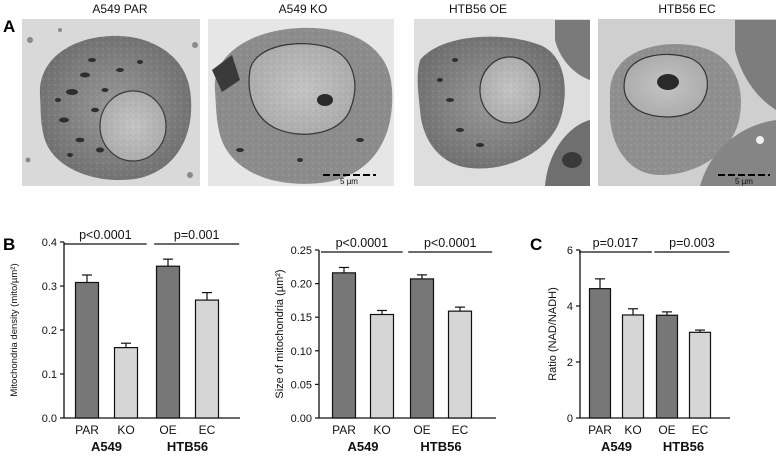 Image resolution: width=777 pixels, height=456 pixels. What do you see at coordinates (49, 243) in the screenshot?
I see `y-tick-label: 0.4` at bounding box center [49, 243].